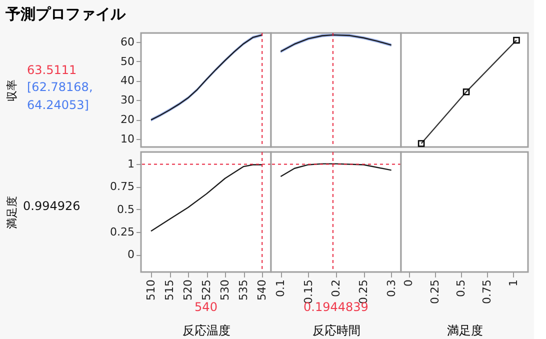 The image size is (546, 339). I want to click on x-tick-label: 0.5, so click(461, 288).